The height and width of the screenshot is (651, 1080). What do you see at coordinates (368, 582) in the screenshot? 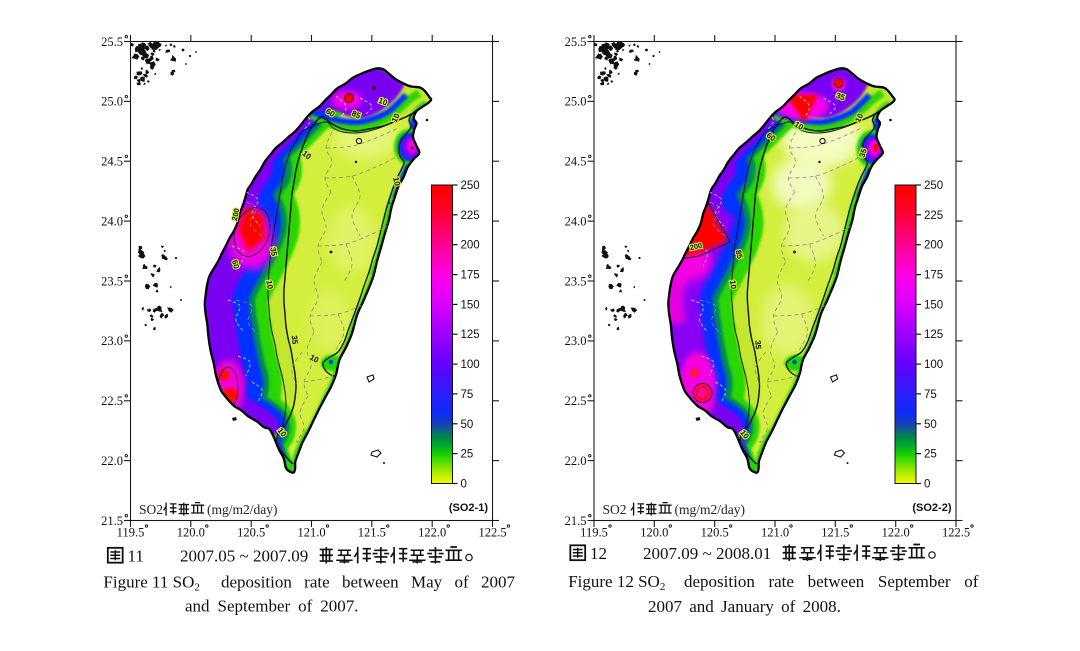
I see `svg-text:deposition rate between May of: deposition rate between May of 2007` at bounding box center [368, 582].